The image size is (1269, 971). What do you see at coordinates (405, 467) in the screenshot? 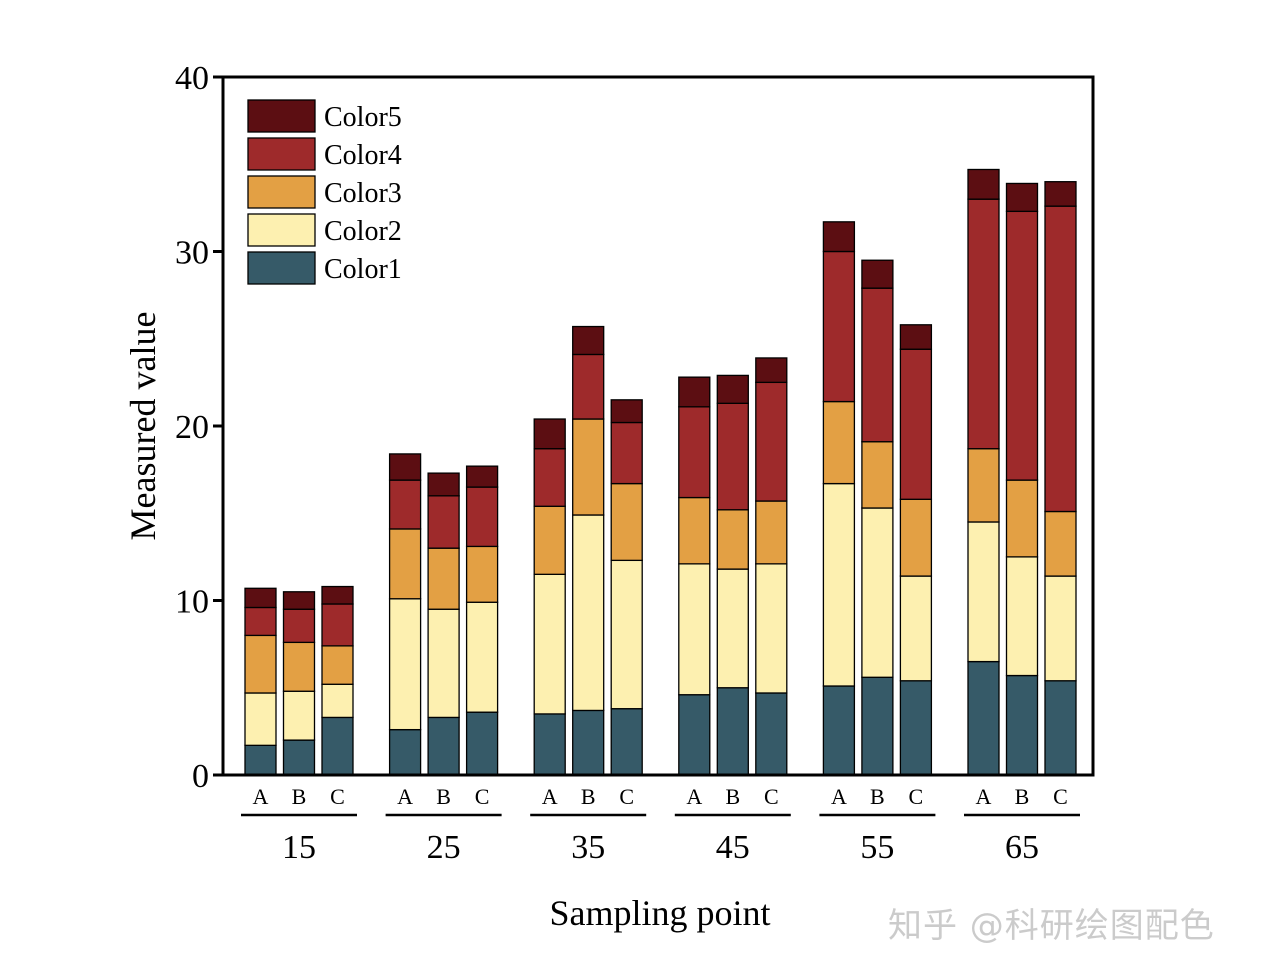
I see `bar-segment-25-A-color5` at bounding box center [405, 467].